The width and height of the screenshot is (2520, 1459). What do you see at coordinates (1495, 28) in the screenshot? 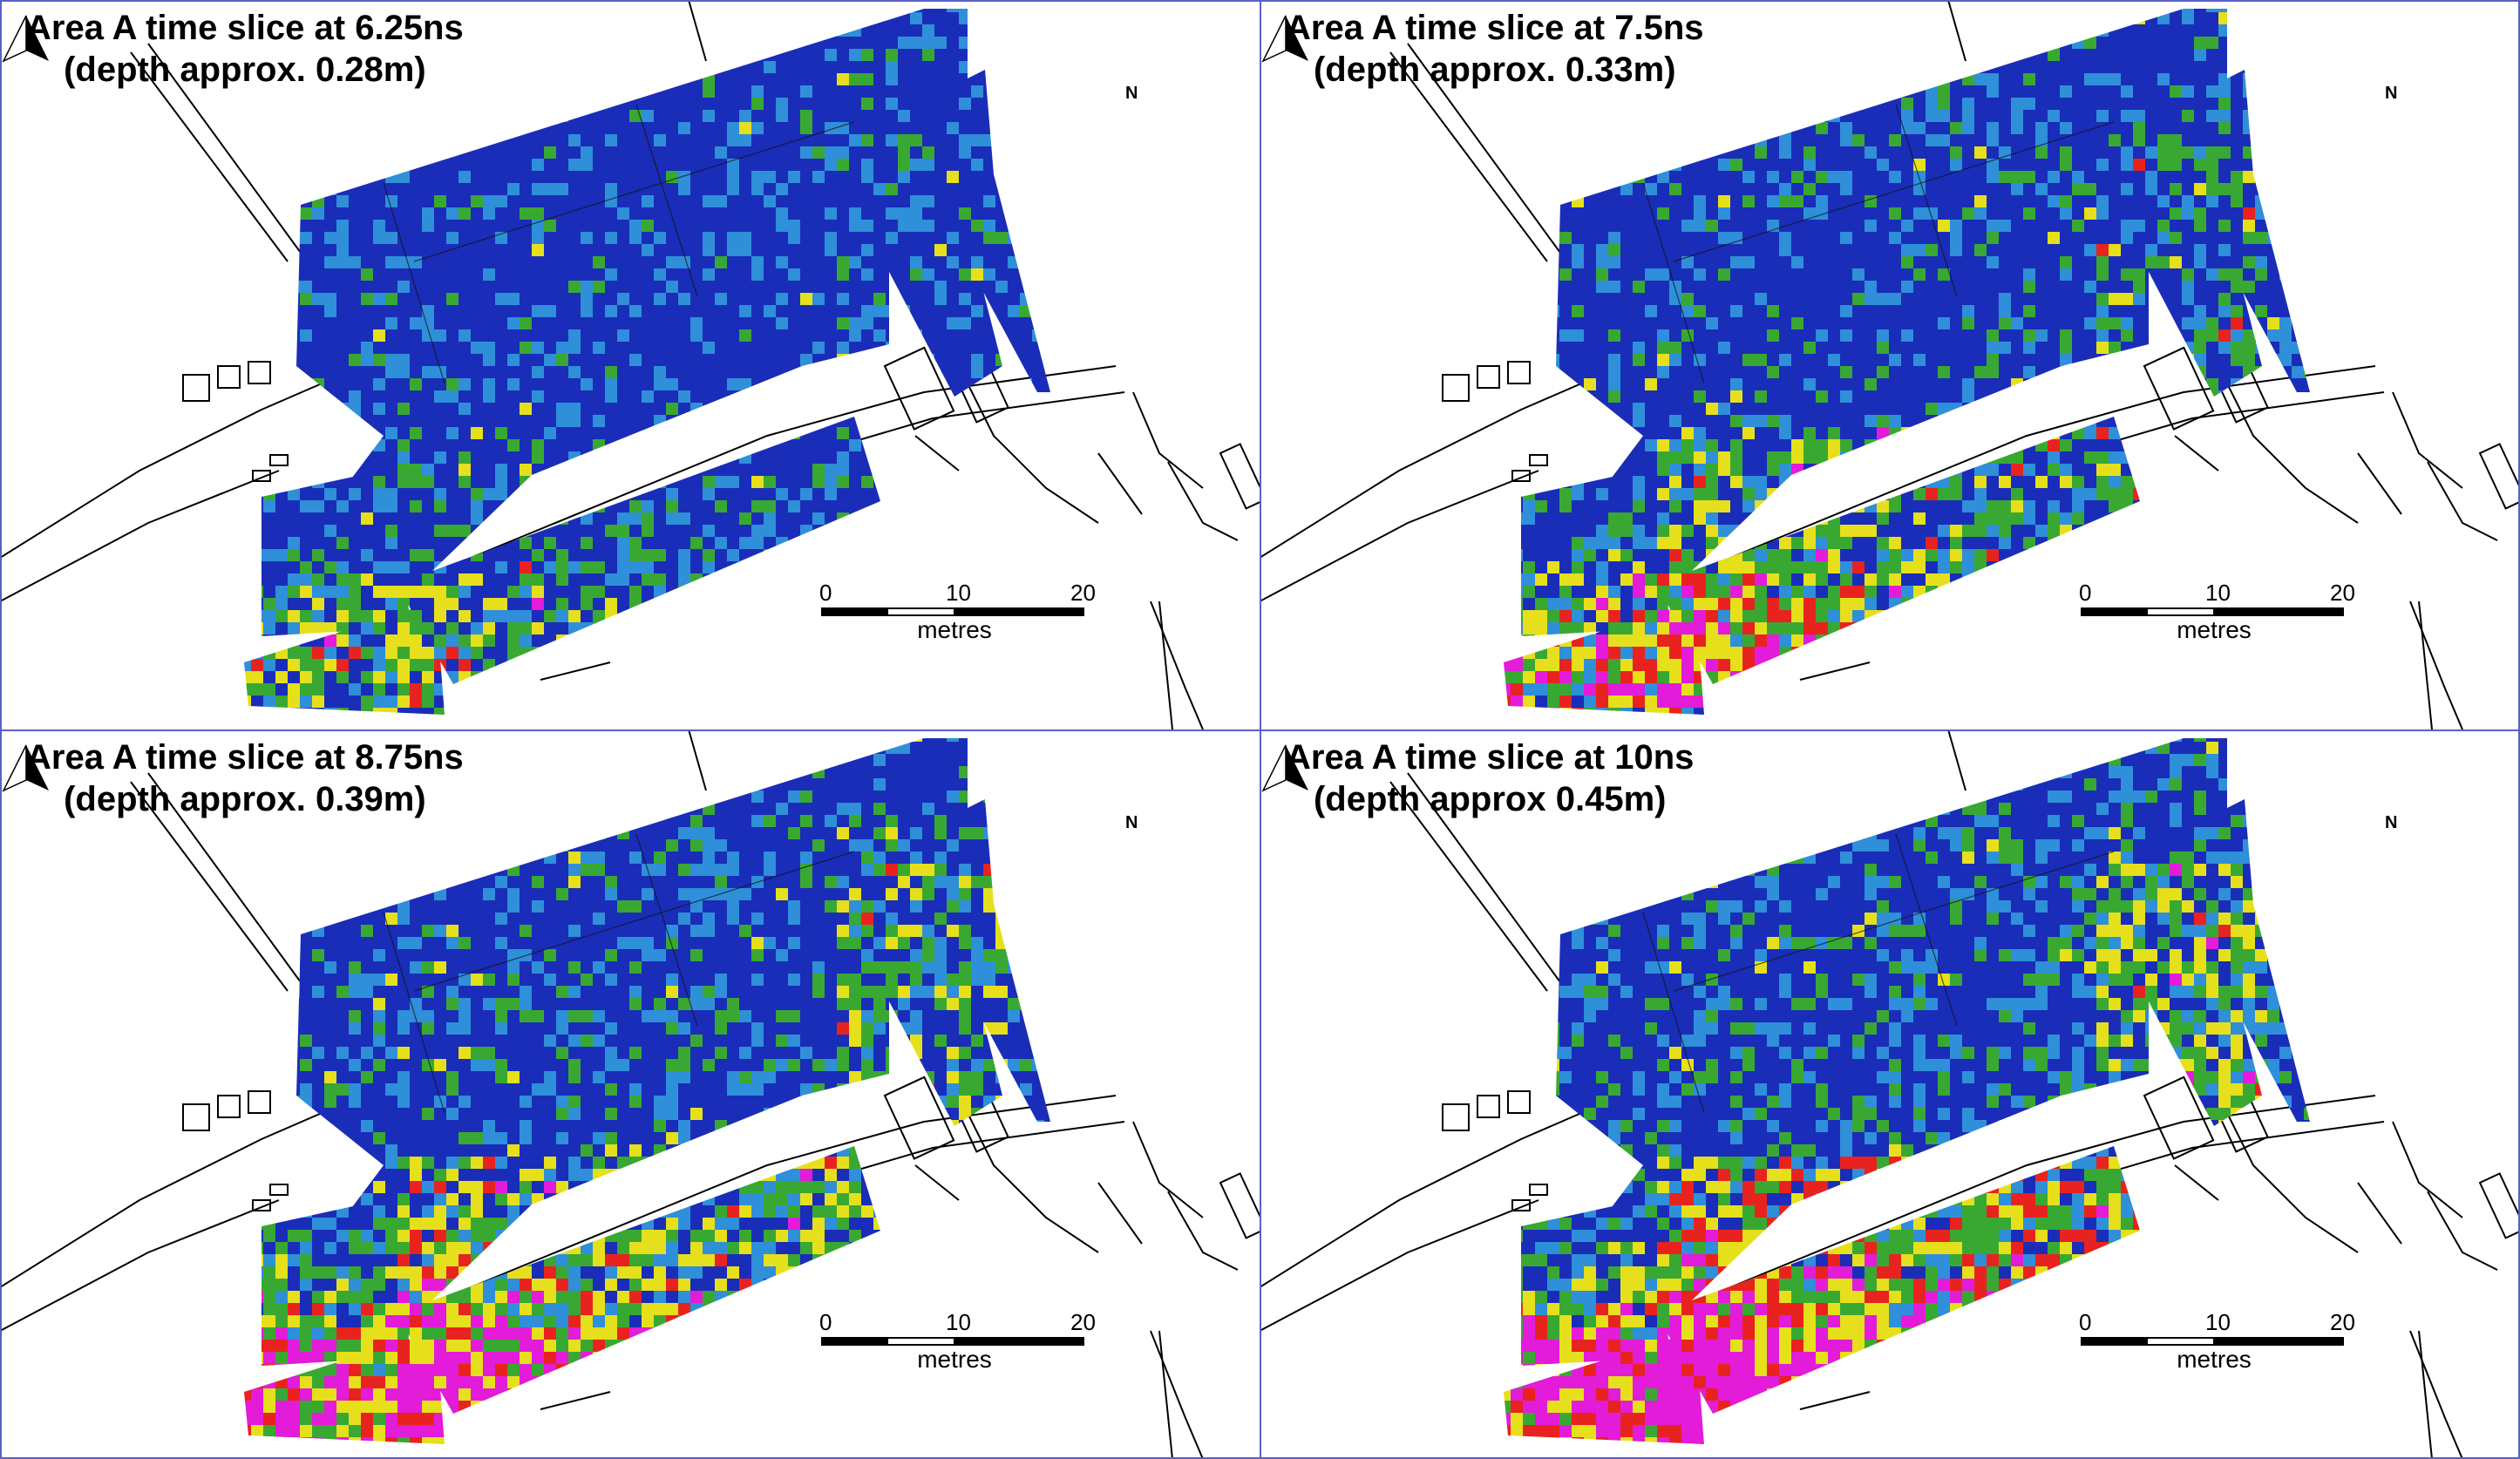
I see `panel-title-line-1: Area A time slice at 7.5ns` at bounding box center [1495, 28].